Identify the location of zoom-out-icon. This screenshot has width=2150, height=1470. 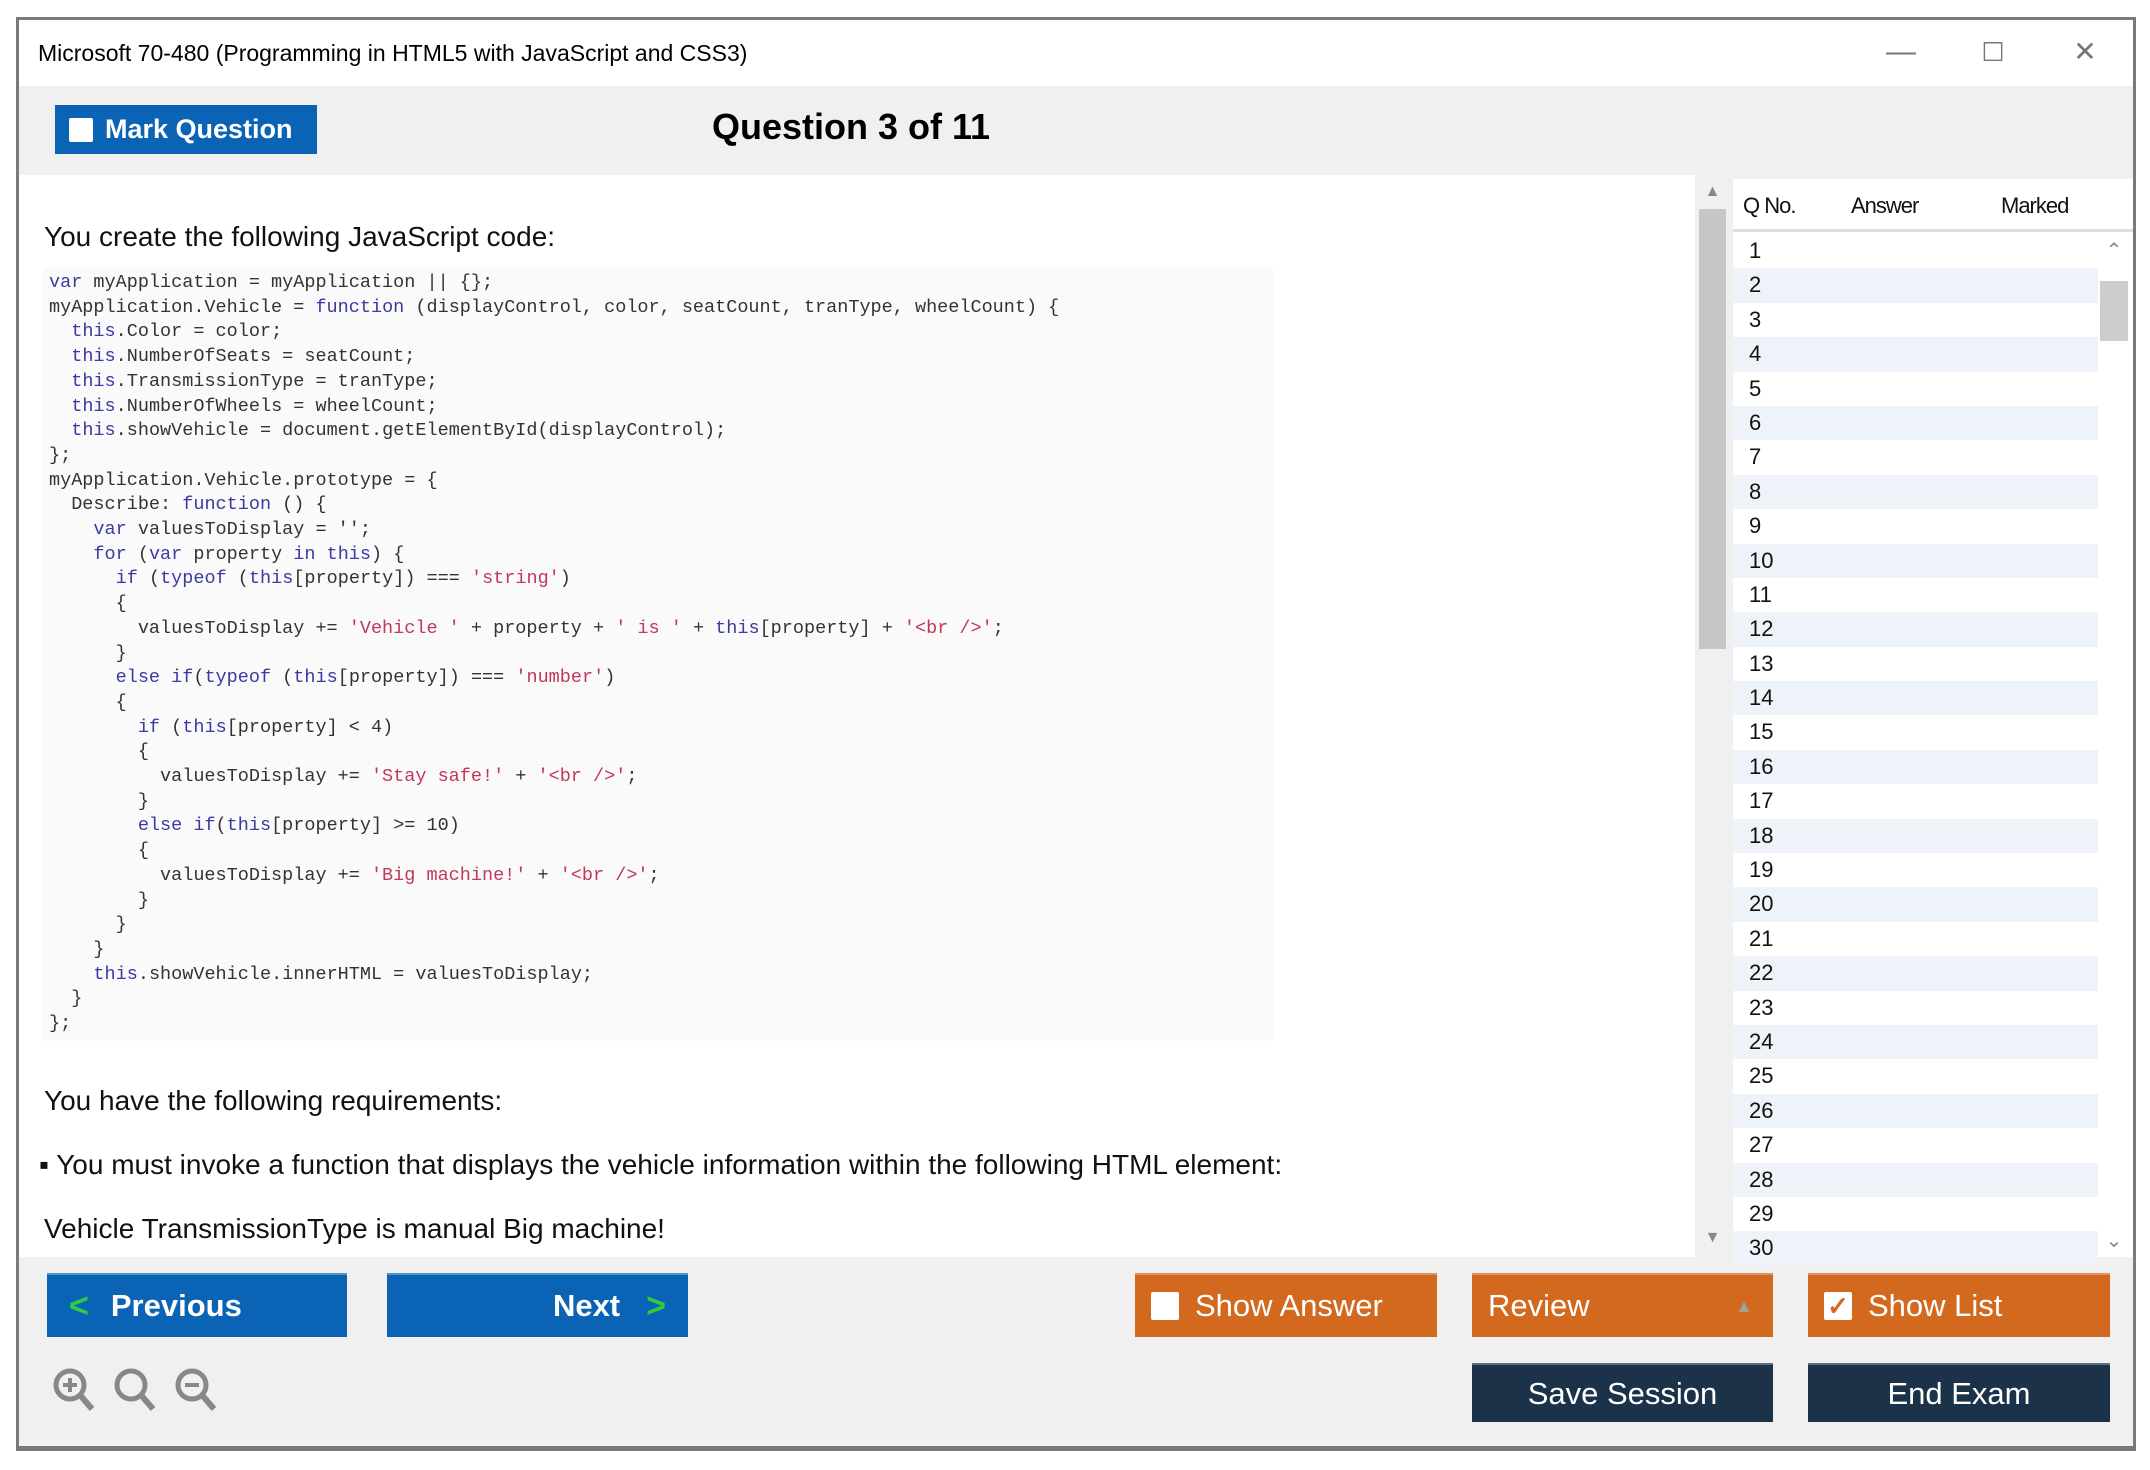
(196, 1389).